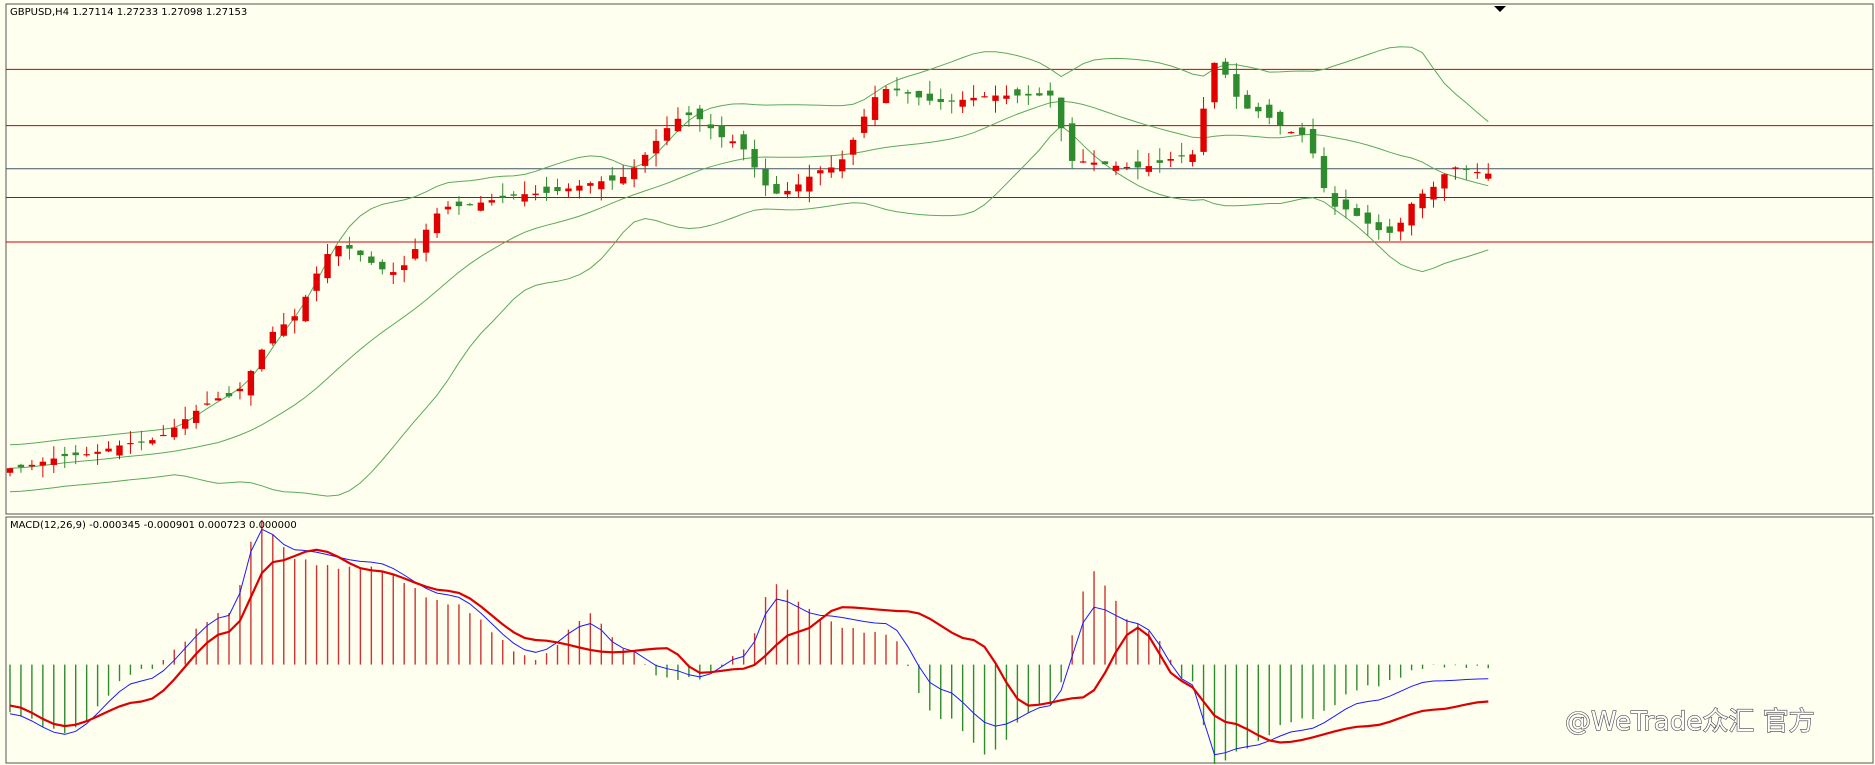  I want to click on shift-marker-icon, so click(1500, 9).